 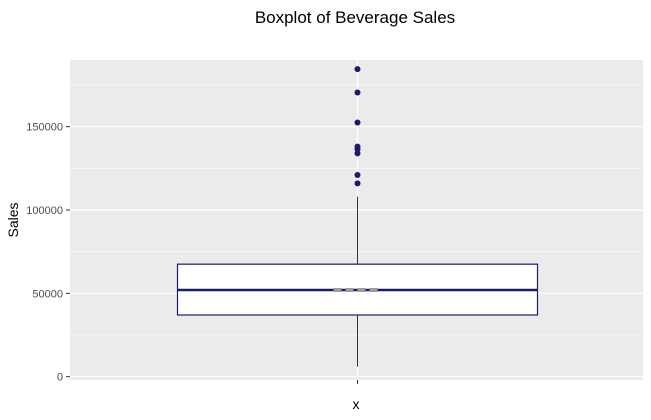 I want to click on y-tick-label: 0, so click(x=60, y=378).